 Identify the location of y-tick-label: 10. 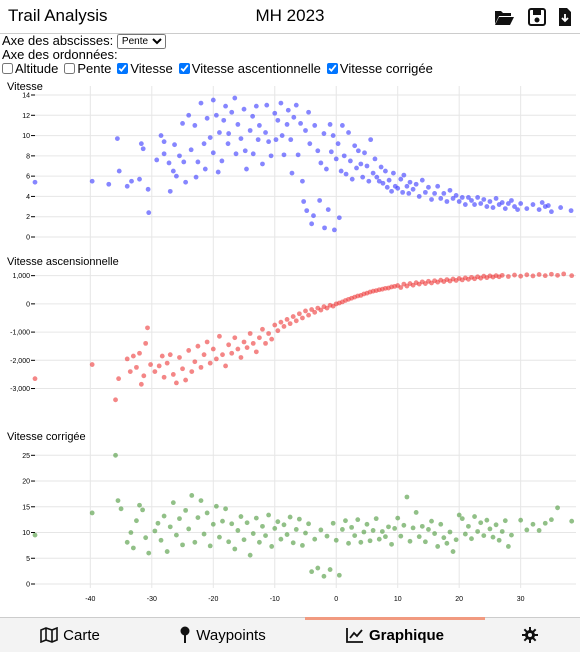
(26, 136).